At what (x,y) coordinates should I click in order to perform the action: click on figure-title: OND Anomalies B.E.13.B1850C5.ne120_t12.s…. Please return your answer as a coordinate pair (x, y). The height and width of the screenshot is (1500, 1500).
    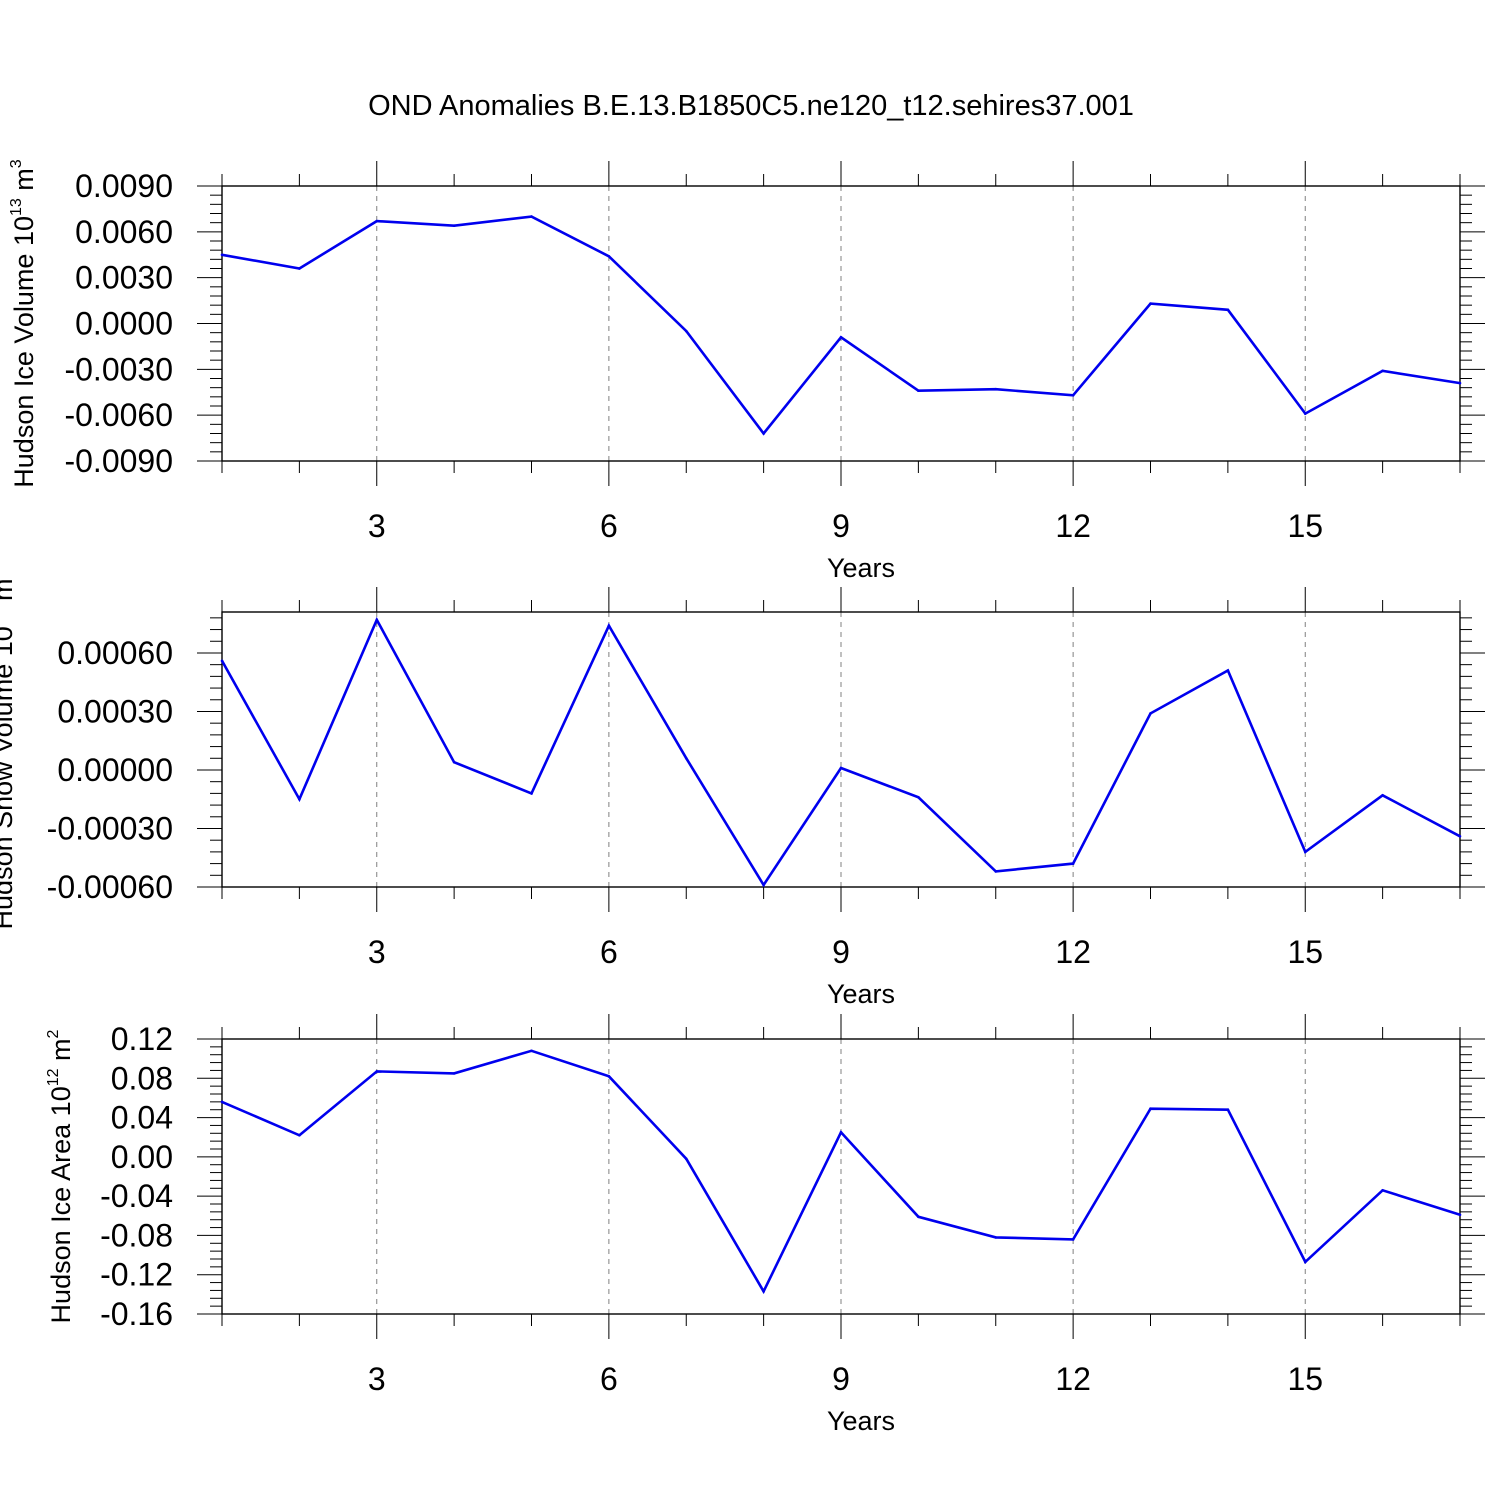
    Looking at the image, I should click on (751, 106).